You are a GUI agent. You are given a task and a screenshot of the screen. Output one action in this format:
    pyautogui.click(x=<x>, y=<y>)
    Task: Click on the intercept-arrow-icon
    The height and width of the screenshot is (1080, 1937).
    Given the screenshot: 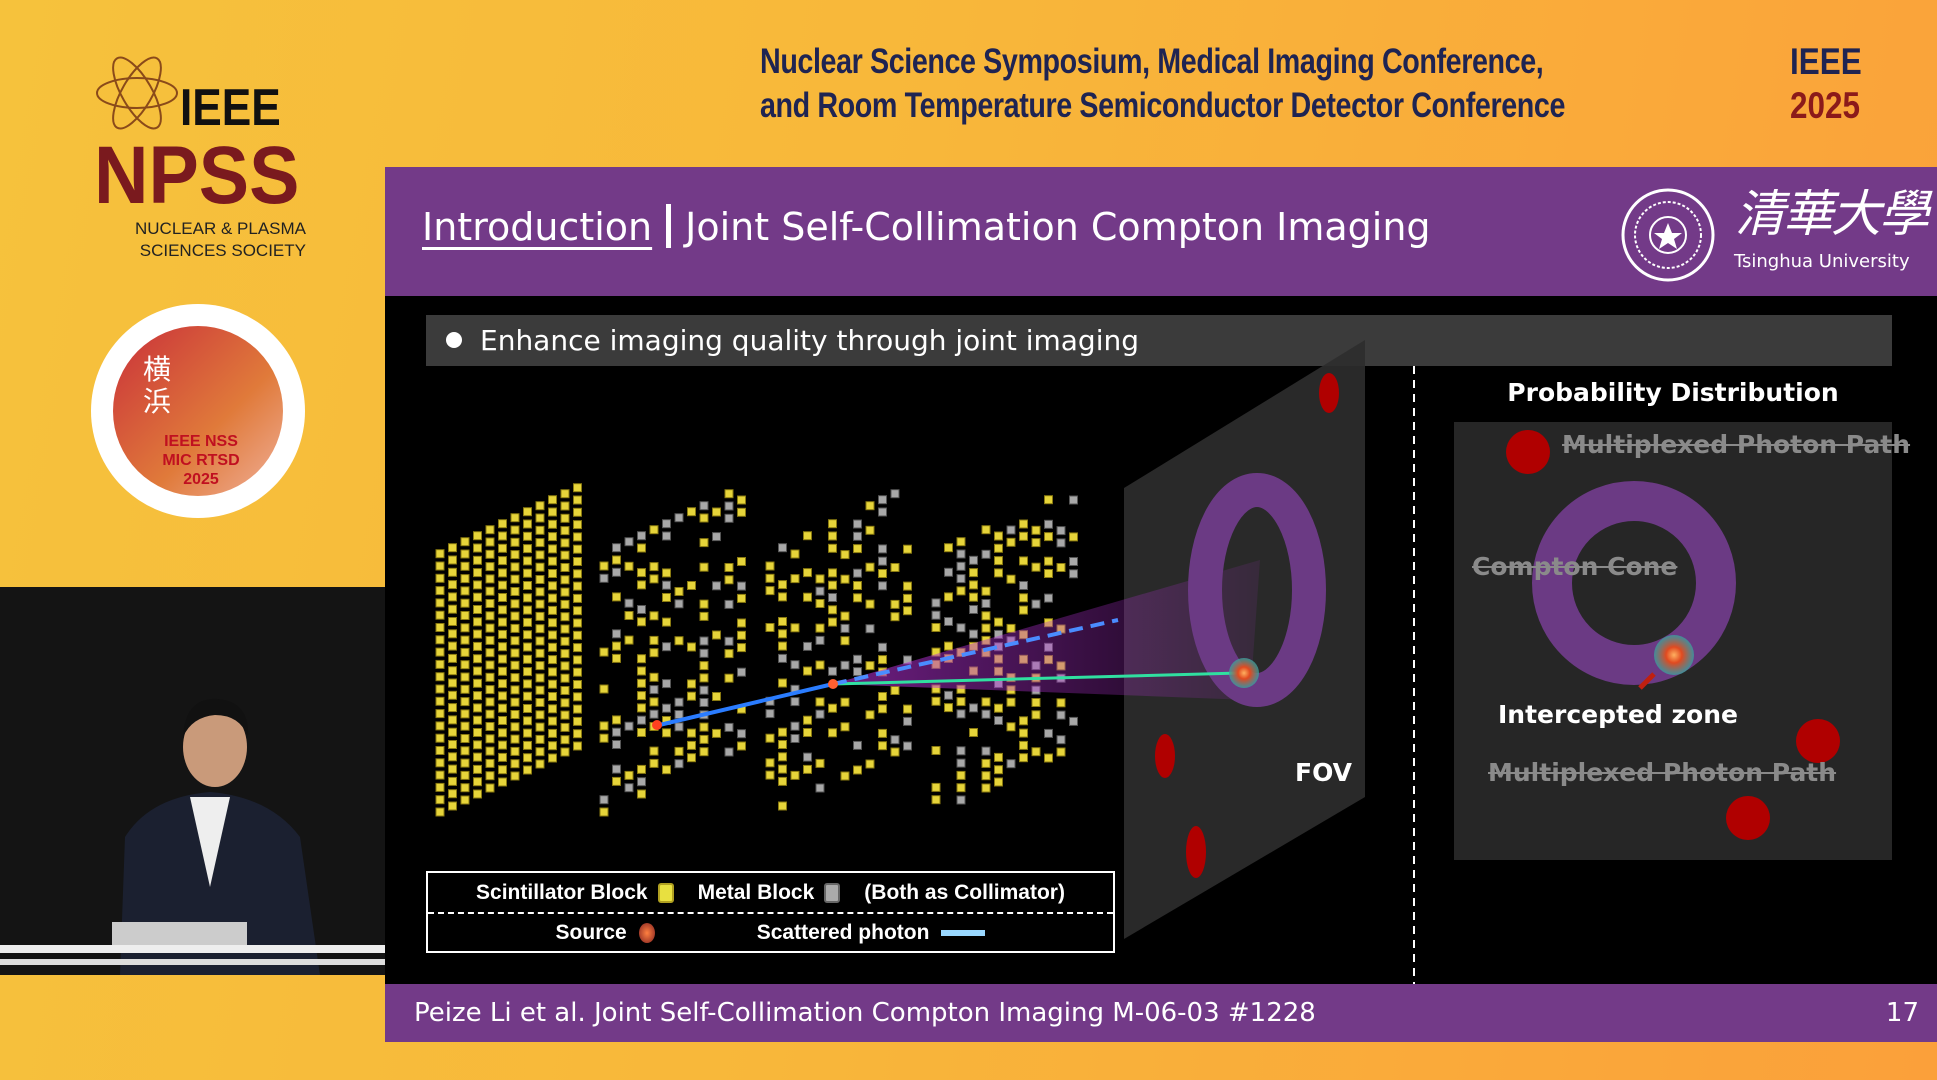 What is the action you would take?
    pyautogui.click(x=1647, y=681)
    